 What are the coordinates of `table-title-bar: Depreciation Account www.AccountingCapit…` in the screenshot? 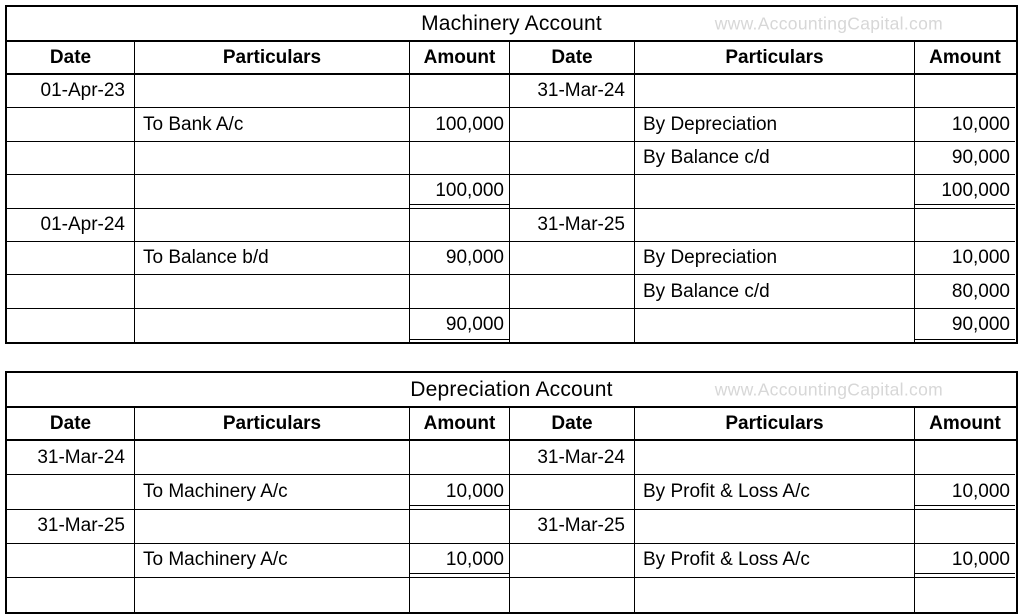 It's located at (511, 391).